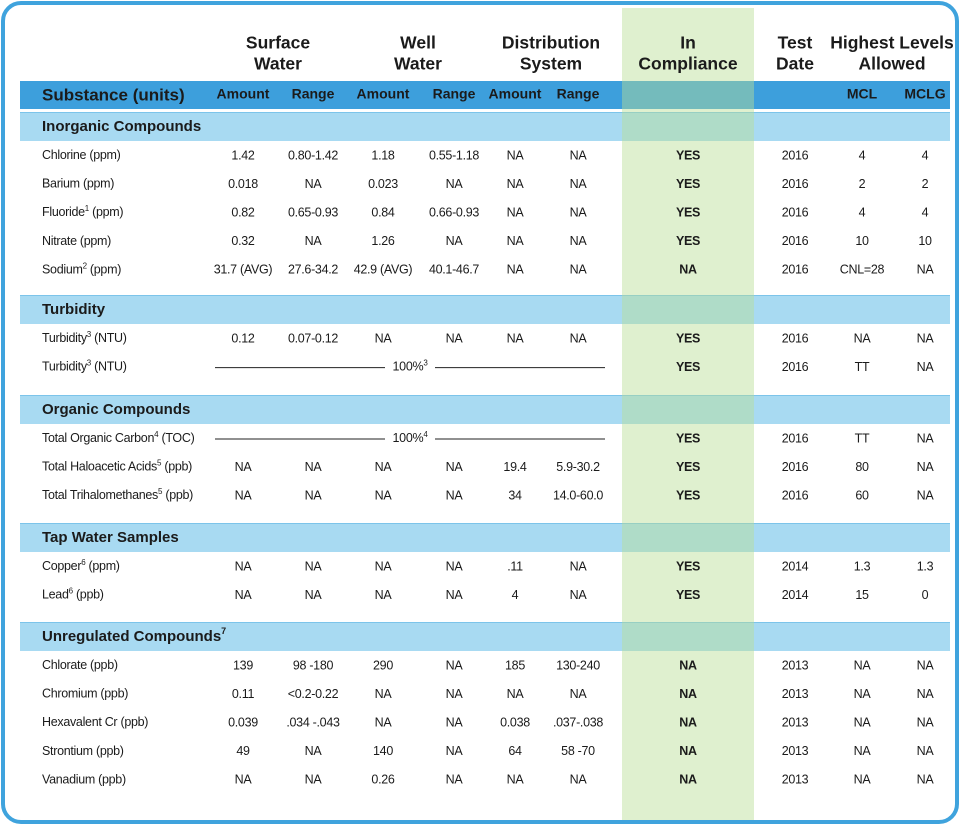 Image resolution: width=960 pixels, height=830 pixels. I want to click on substance: Copper6 (ppm), so click(81, 566).